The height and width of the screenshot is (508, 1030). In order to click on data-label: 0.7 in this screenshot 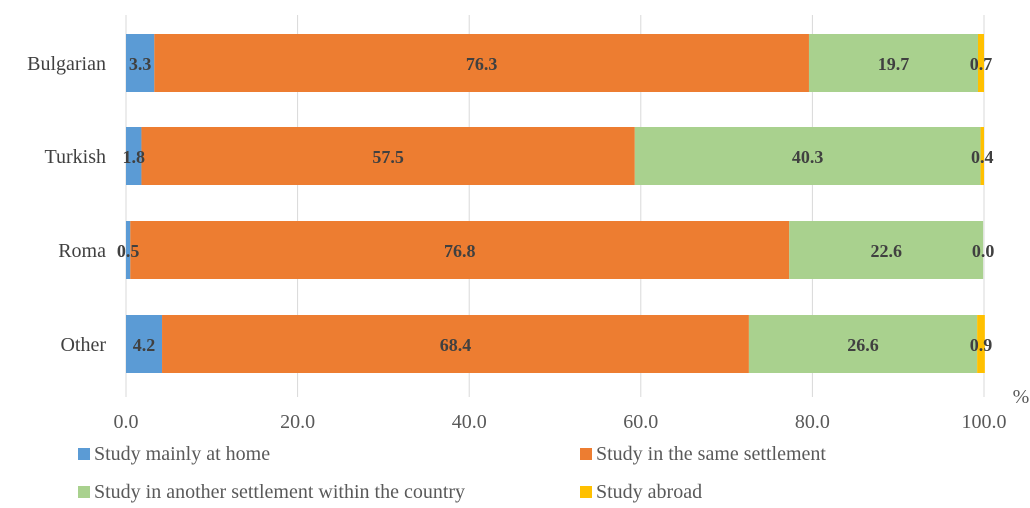, I will do `click(981, 64)`.